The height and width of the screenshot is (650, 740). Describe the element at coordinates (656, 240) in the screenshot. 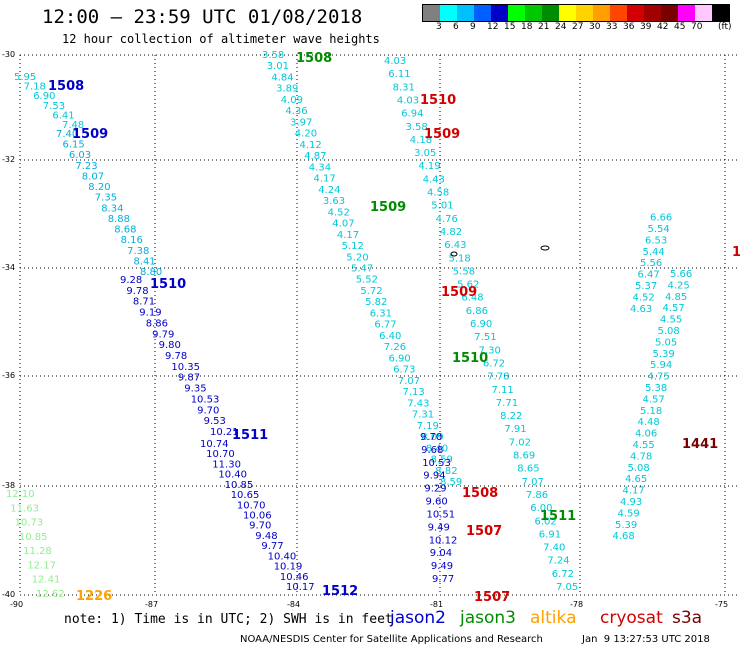

I see `wave-height-value: 6.53` at that location.